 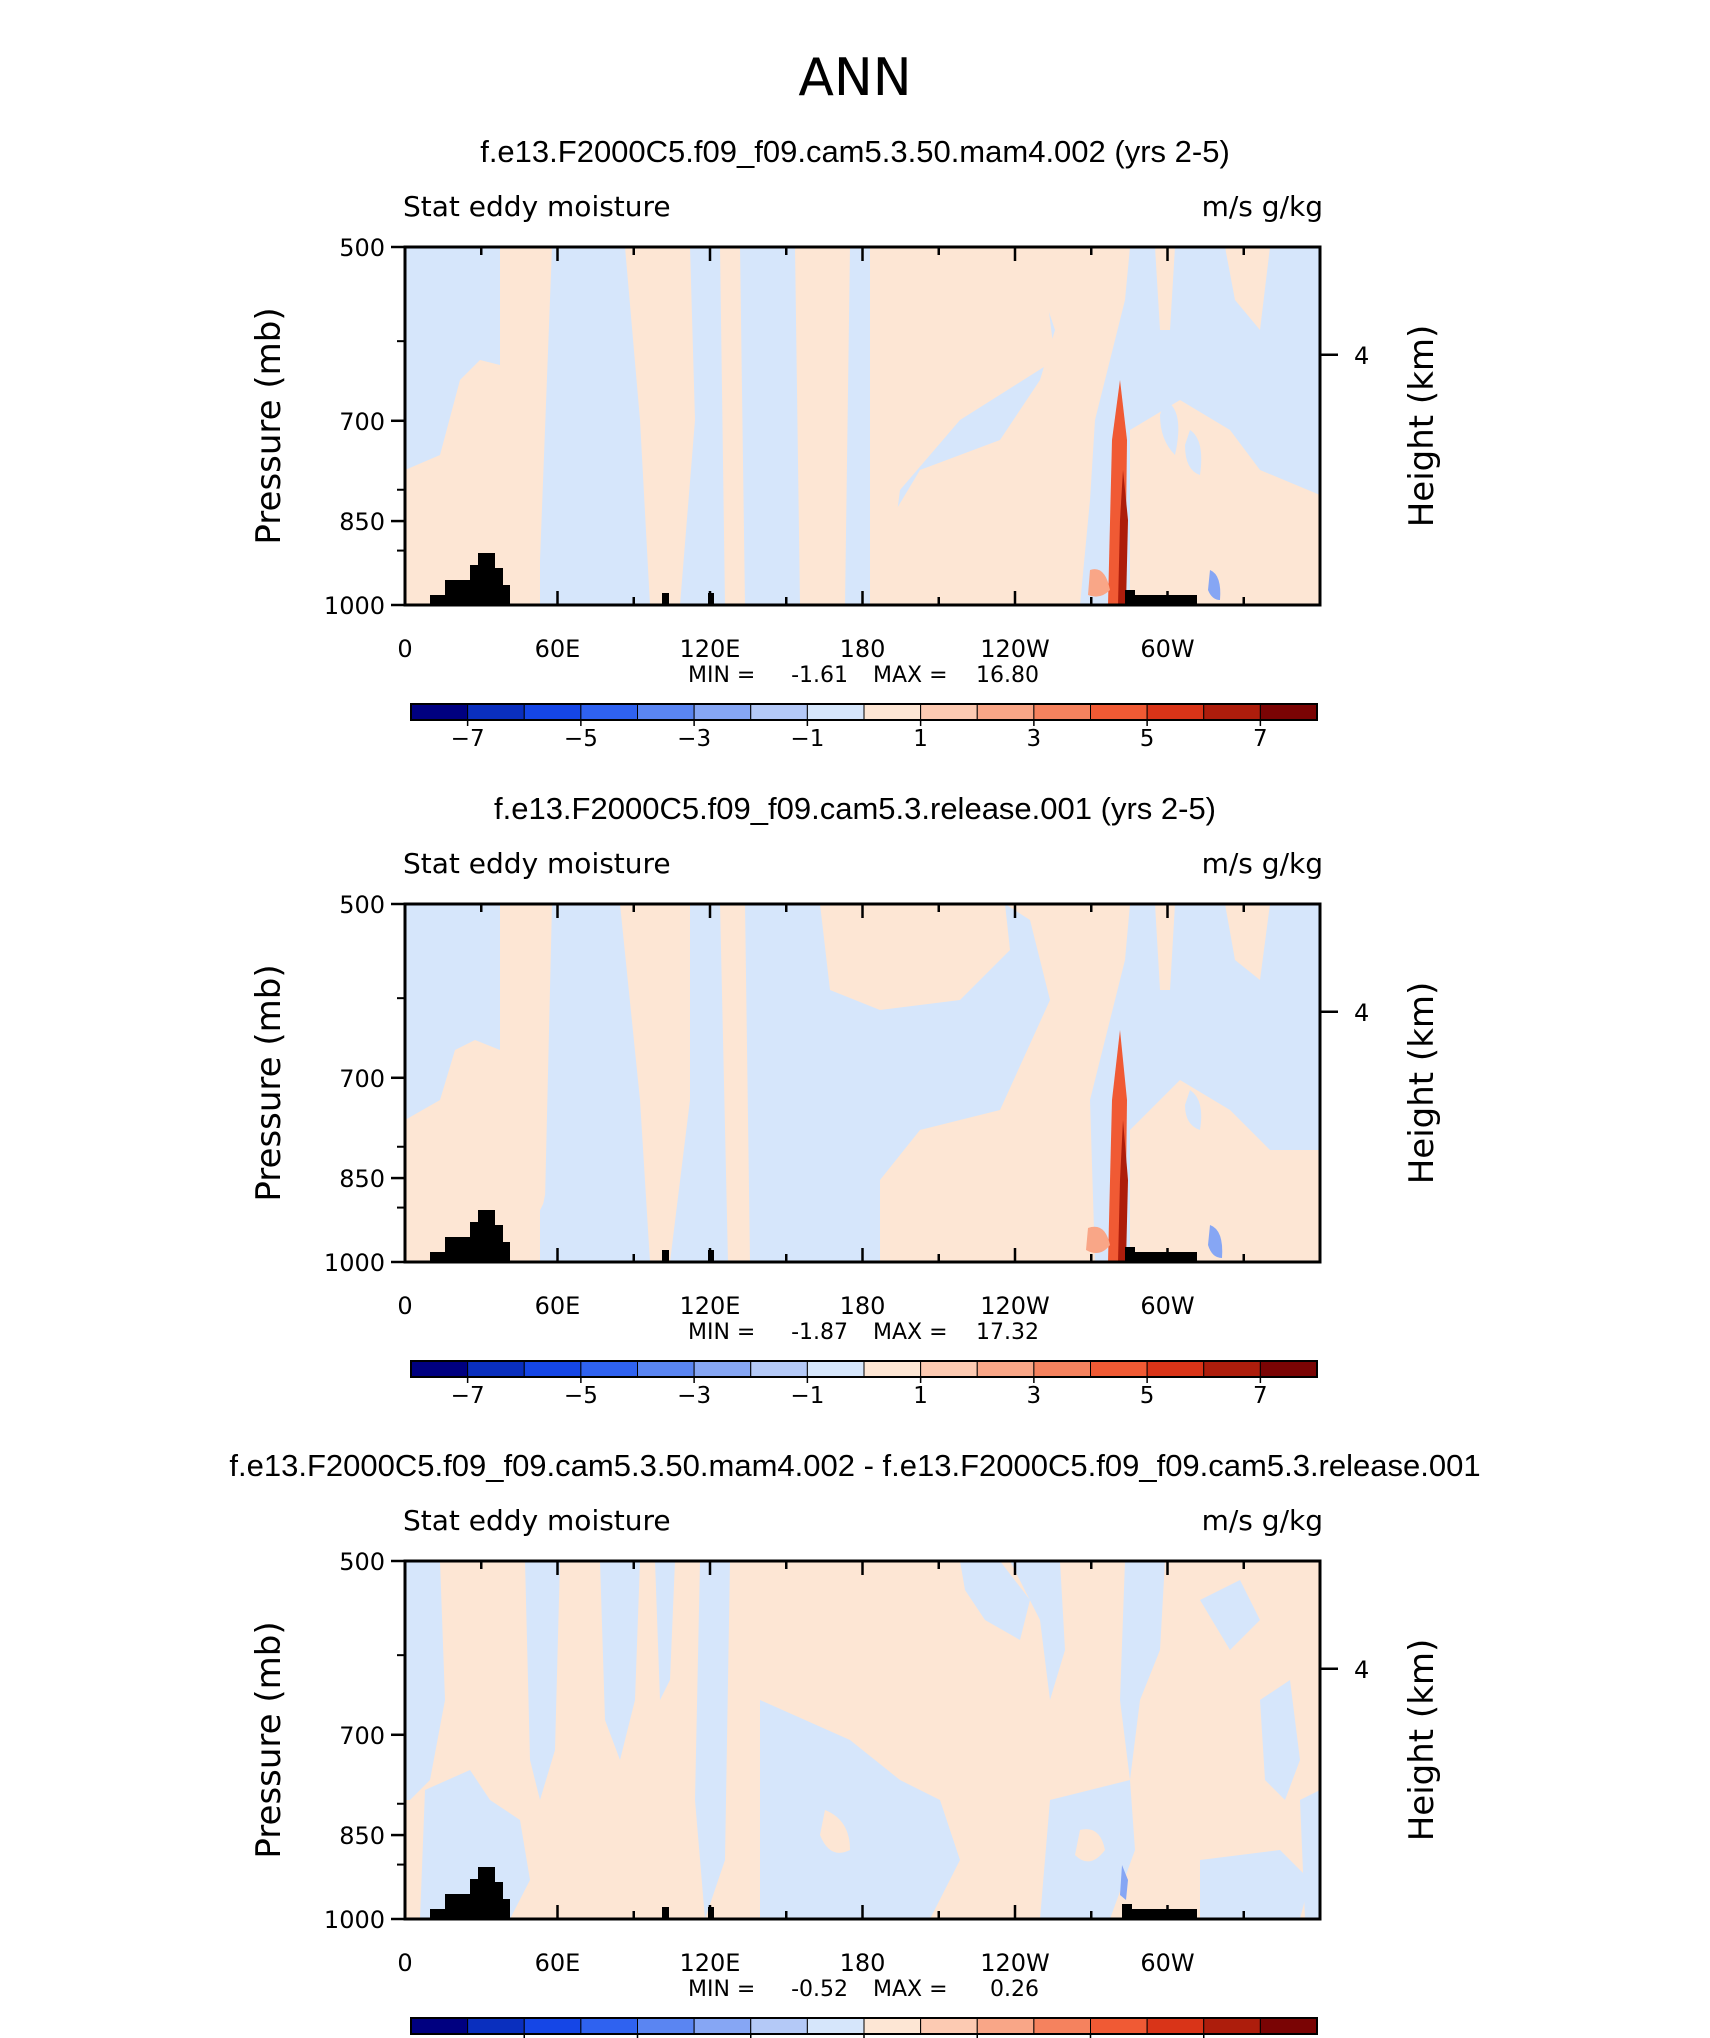 I want to click on colorbar: −1.8−1.2−0.600.61.21.8, so click(x=864, y=2027).